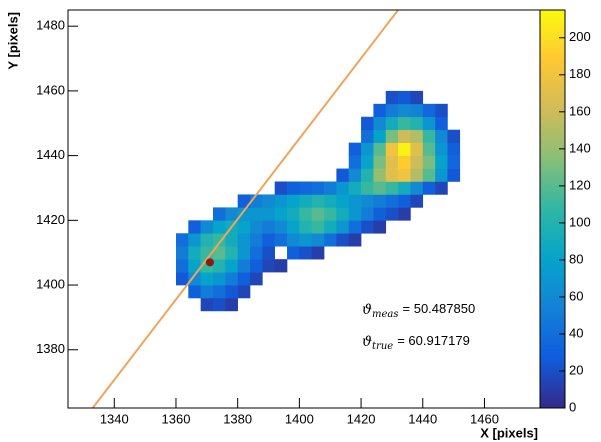 The image size is (601, 442). What do you see at coordinates (580, 110) in the screenshot?
I see `z-tick-label: 160` at bounding box center [580, 110].